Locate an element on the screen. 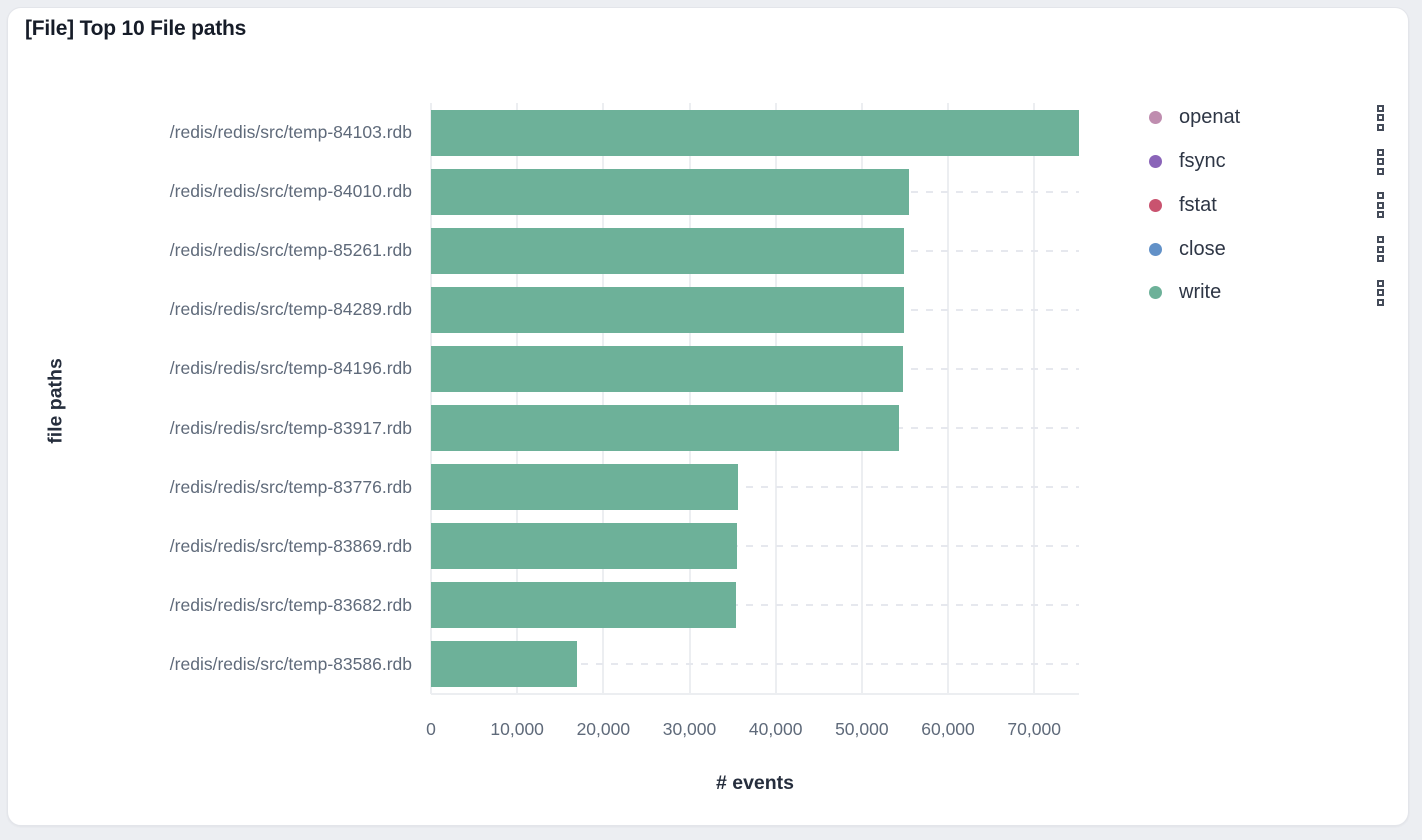  legend-item: write is located at coordinates (1267, 293).